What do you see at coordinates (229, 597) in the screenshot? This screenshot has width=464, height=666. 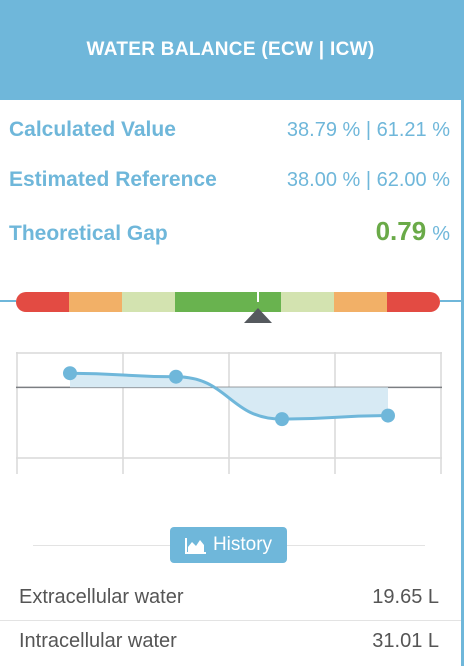 I see `info-row-extracellular: Extracellular water 19.65 L` at bounding box center [229, 597].